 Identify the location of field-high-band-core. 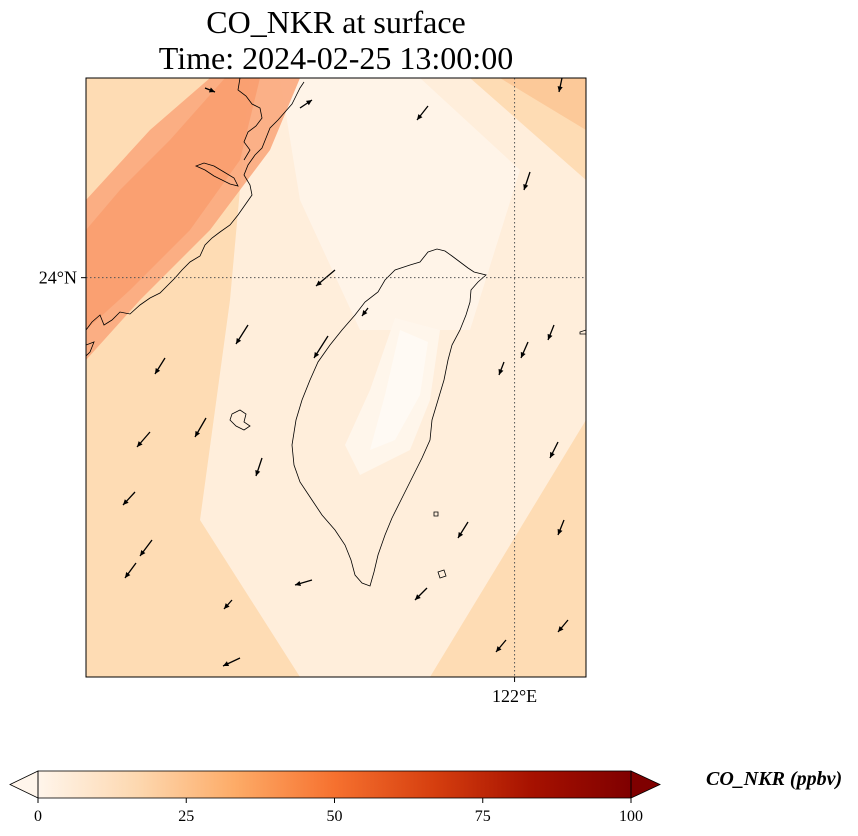
(173, 204).